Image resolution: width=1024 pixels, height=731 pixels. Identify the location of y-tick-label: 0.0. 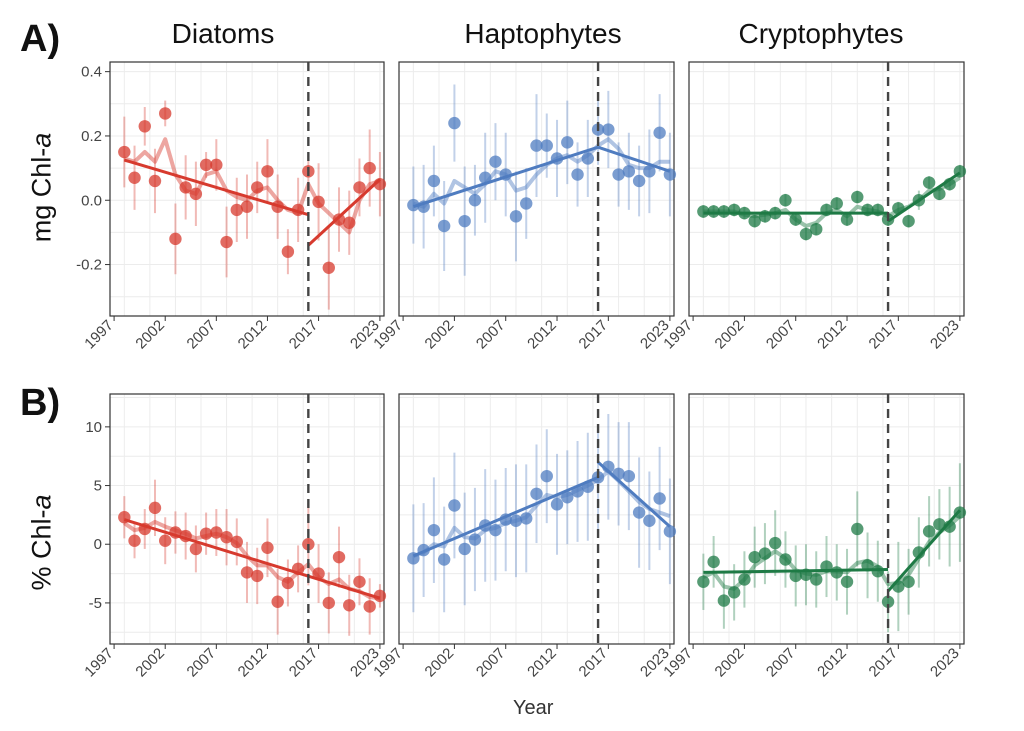
(91, 200).